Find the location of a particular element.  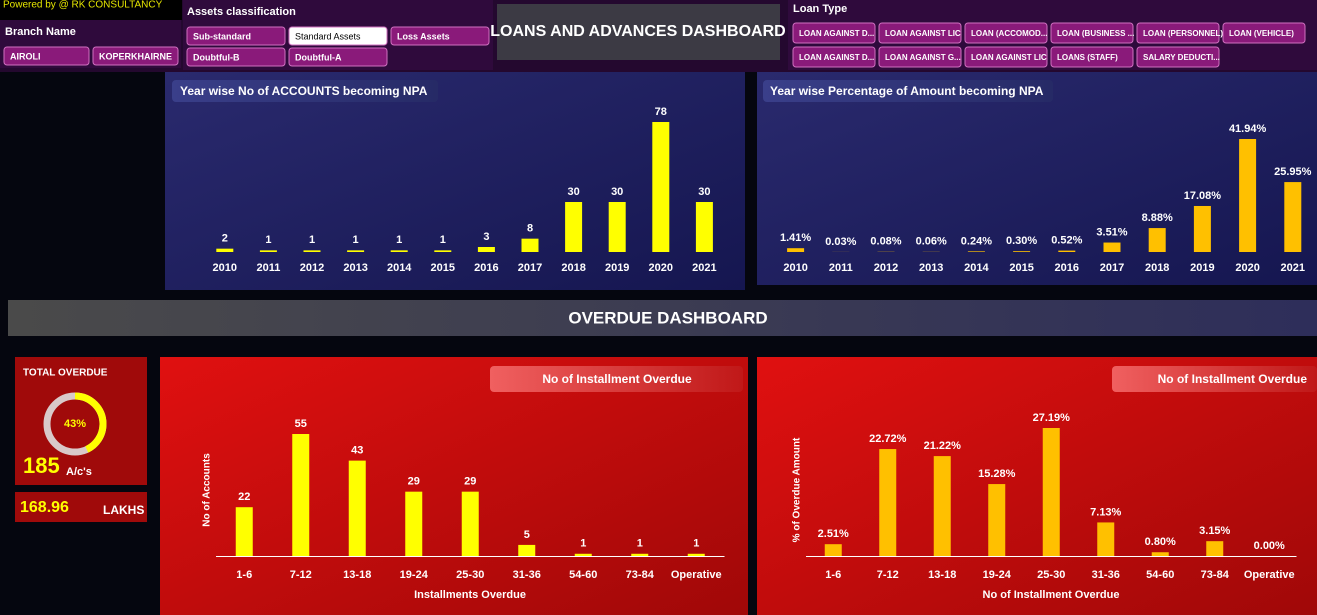

slicer-button-label: Doubtful-B is located at coordinates (216, 57).